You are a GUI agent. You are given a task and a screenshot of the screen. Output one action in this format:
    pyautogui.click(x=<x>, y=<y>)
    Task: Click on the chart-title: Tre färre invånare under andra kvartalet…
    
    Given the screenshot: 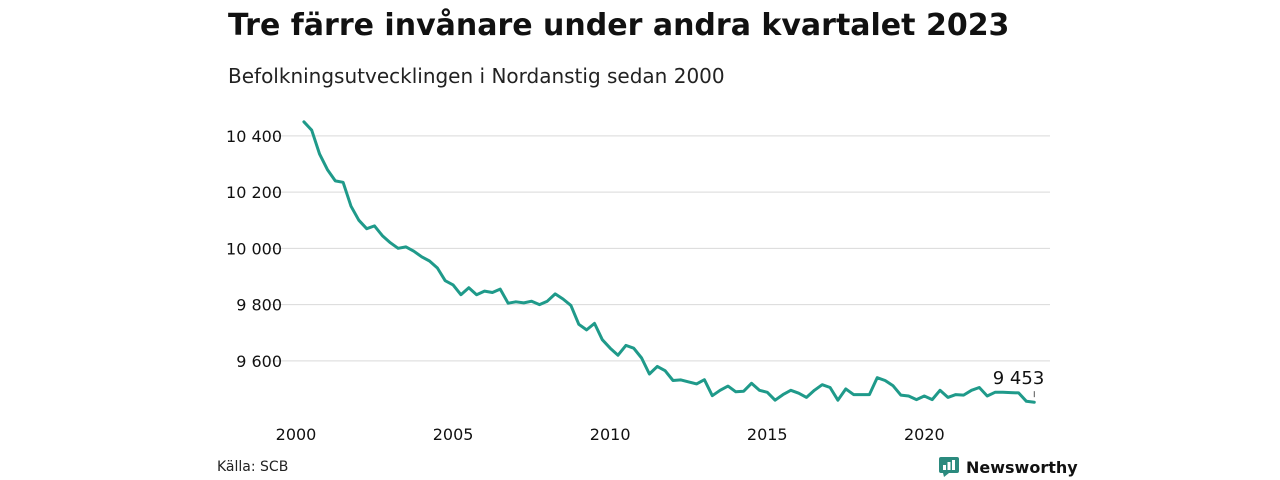 What is the action you would take?
    pyautogui.click(x=619, y=25)
    